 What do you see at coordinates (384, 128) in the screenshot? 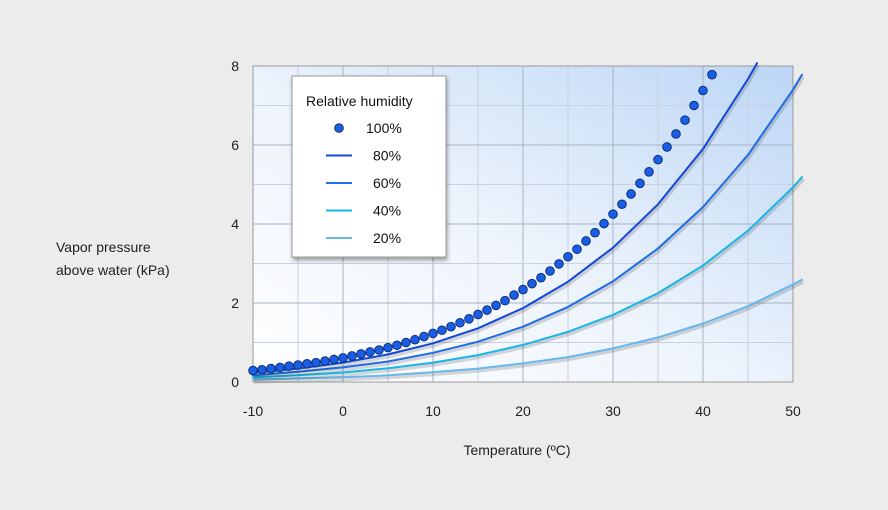
I see `legend-label: 100%` at bounding box center [384, 128].